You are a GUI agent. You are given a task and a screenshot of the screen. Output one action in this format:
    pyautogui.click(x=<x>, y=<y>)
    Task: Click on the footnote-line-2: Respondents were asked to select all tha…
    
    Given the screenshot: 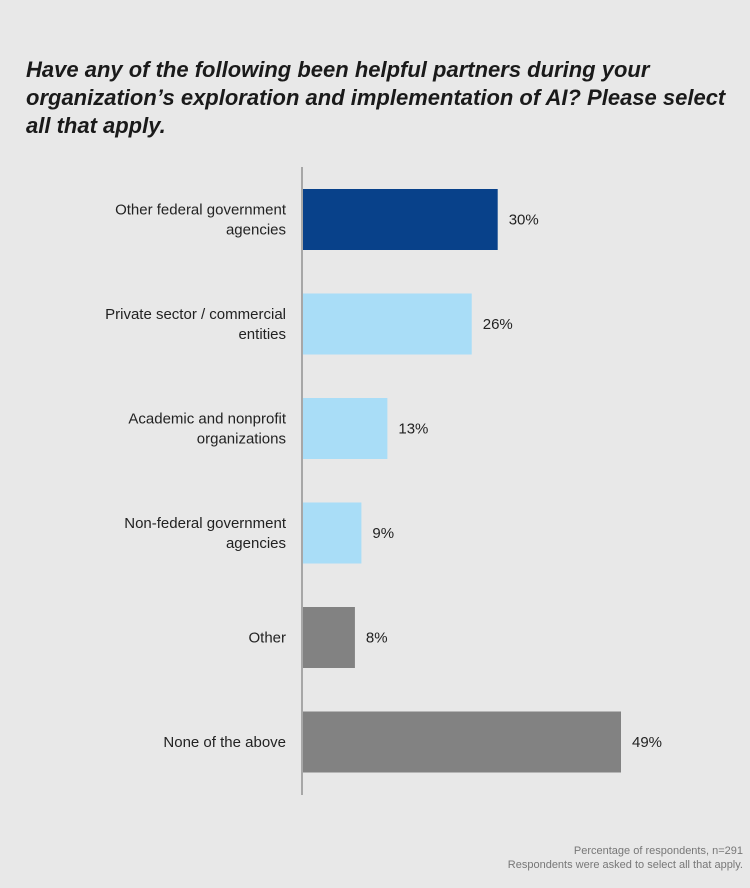 What is the action you would take?
    pyautogui.click(x=625, y=865)
    